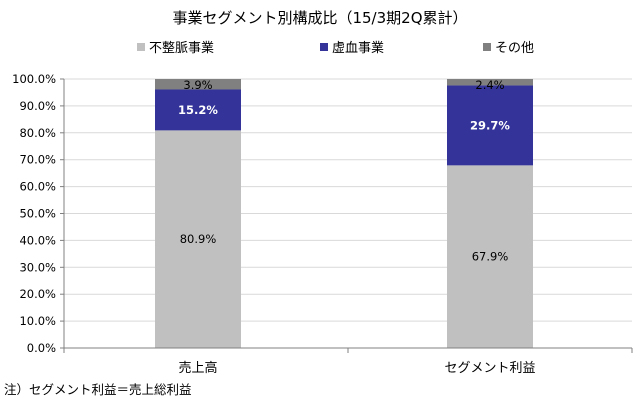 This screenshot has height=401, width=641. What do you see at coordinates (34, 79) in the screenshot?
I see `y-tick-label: 100.0%` at bounding box center [34, 79].